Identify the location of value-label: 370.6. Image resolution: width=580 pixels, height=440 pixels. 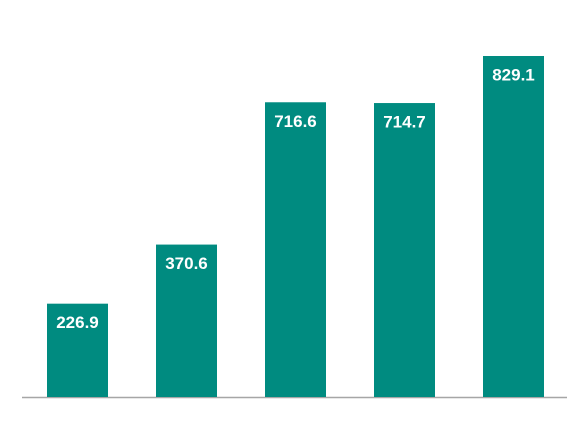
(186, 263).